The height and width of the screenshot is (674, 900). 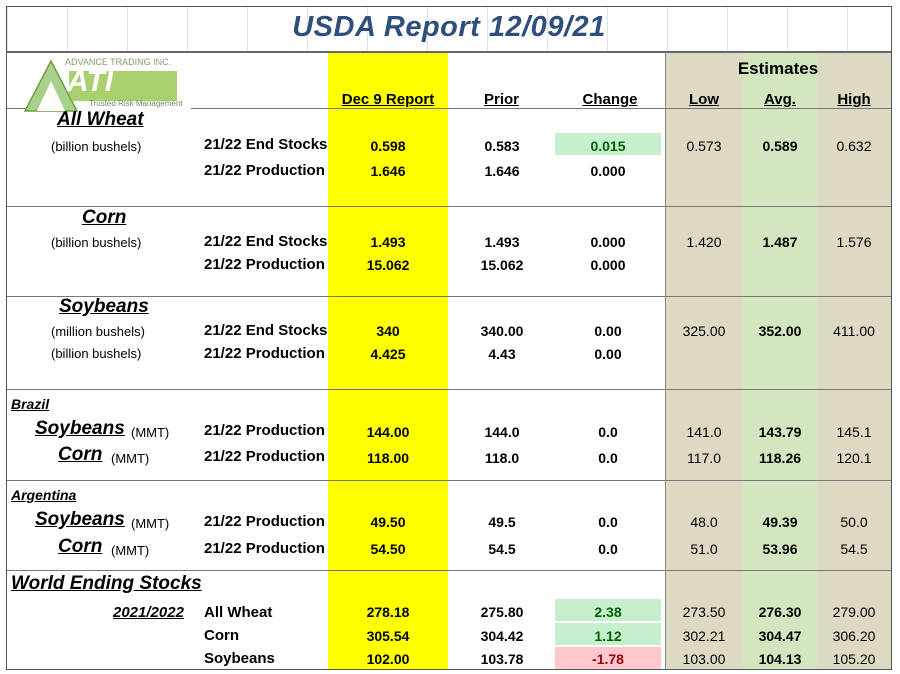 What do you see at coordinates (502, 331) in the screenshot?
I see `prior-value: 340.00` at bounding box center [502, 331].